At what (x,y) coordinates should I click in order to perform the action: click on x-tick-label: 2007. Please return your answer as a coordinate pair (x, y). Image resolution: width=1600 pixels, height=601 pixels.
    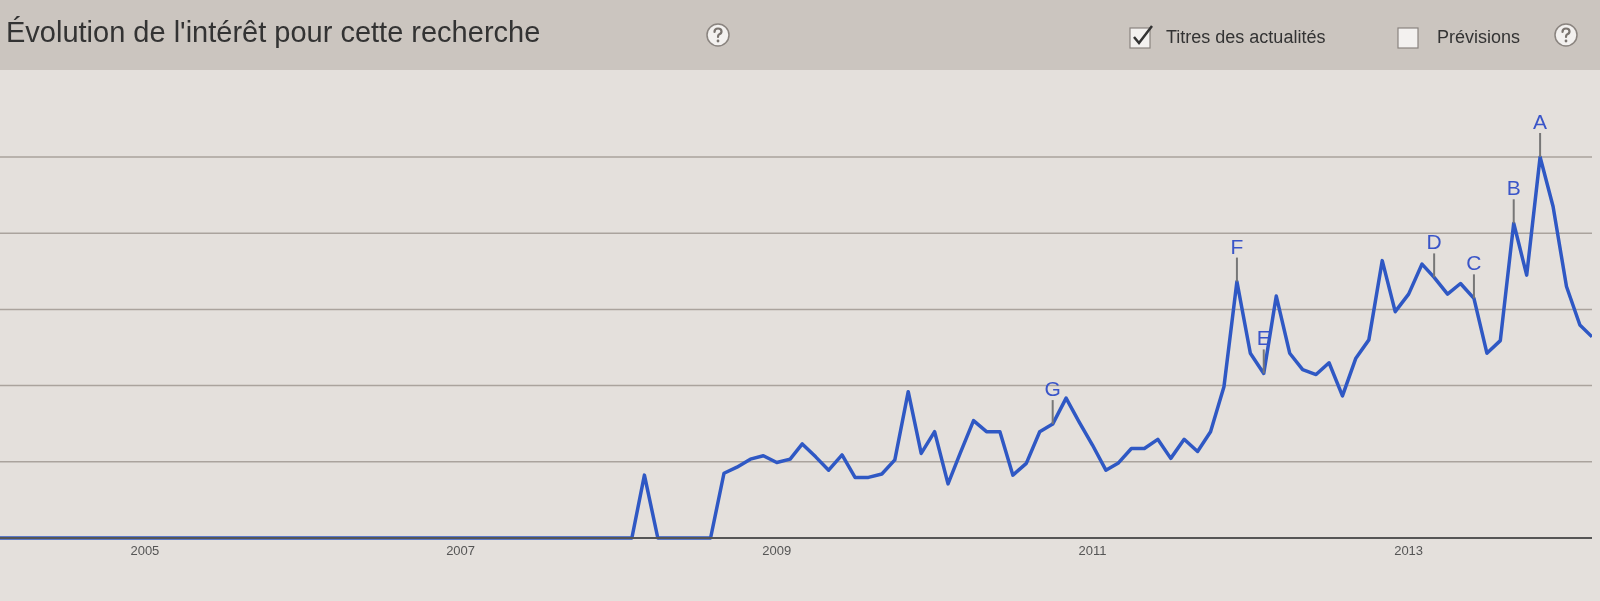
    Looking at the image, I should click on (461, 551).